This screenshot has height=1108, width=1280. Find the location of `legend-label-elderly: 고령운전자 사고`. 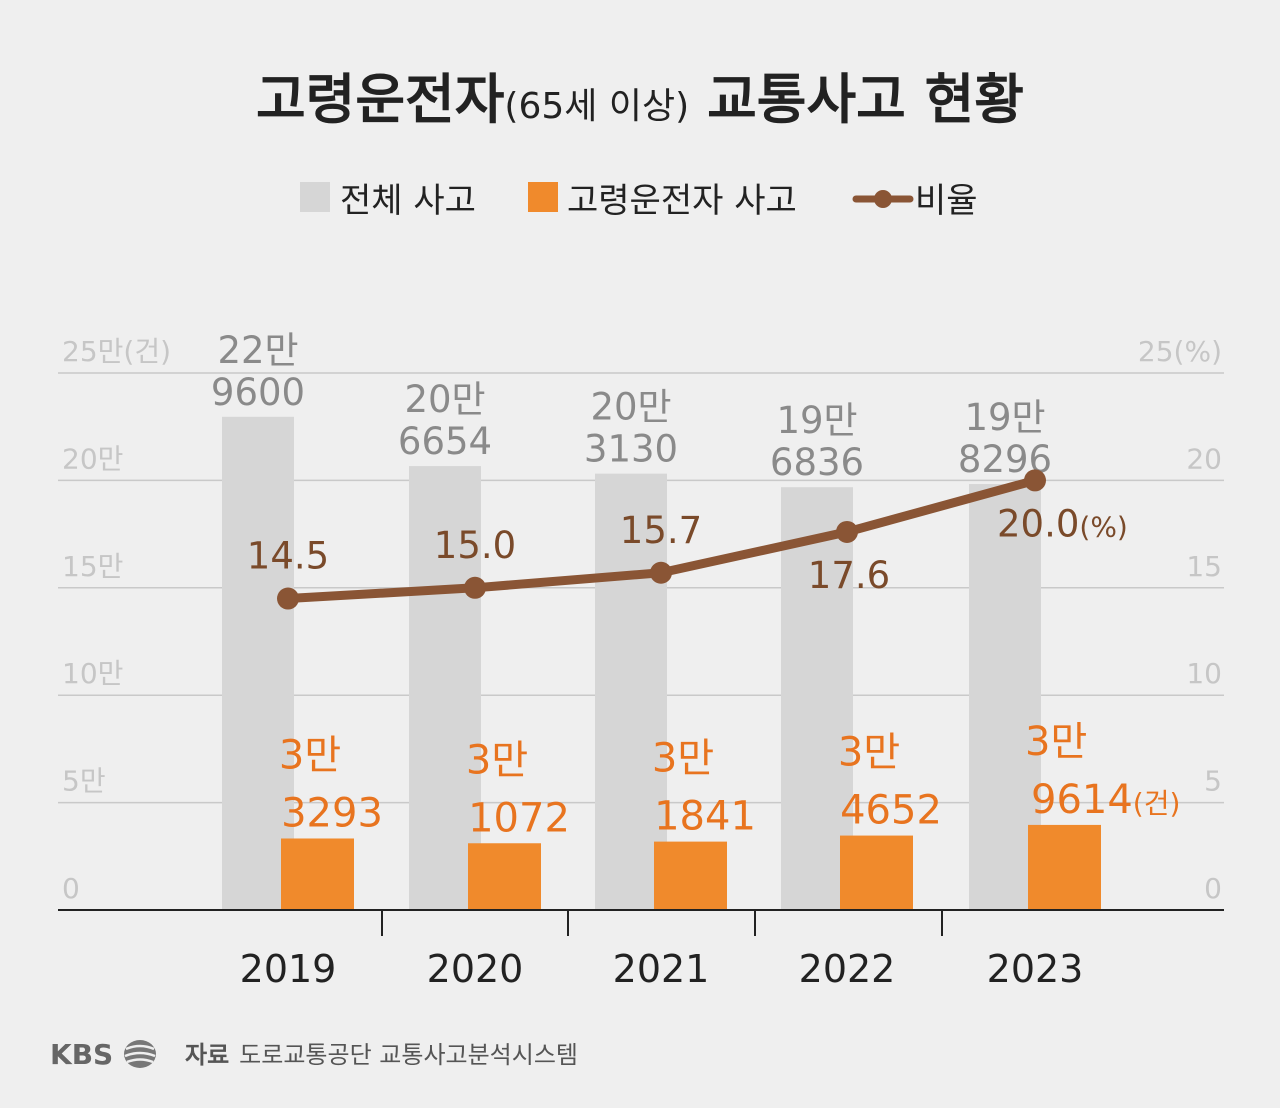

legend-label-elderly: 고령운전자 사고 is located at coordinates (682, 201).